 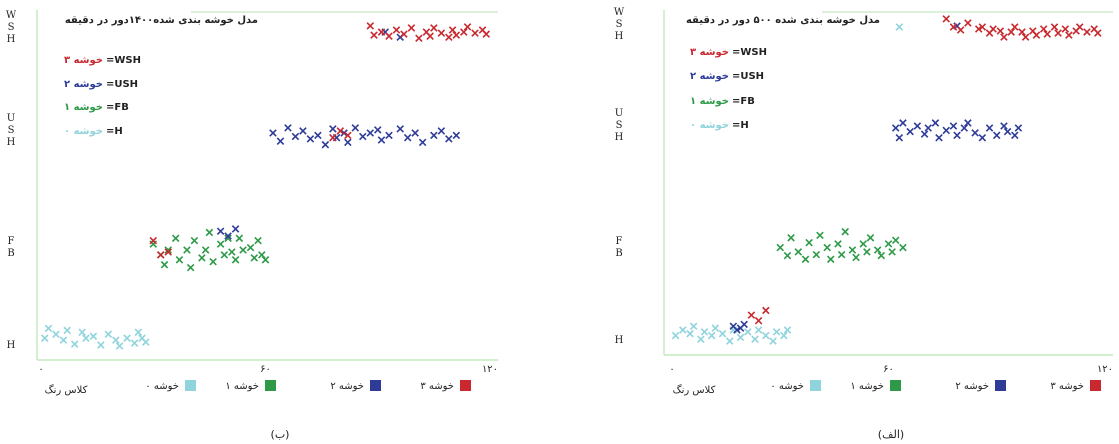 What do you see at coordinates (787, 386) in the screenshot?
I see `bottom-legend-label: خوشه ۰` at bounding box center [787, 386].